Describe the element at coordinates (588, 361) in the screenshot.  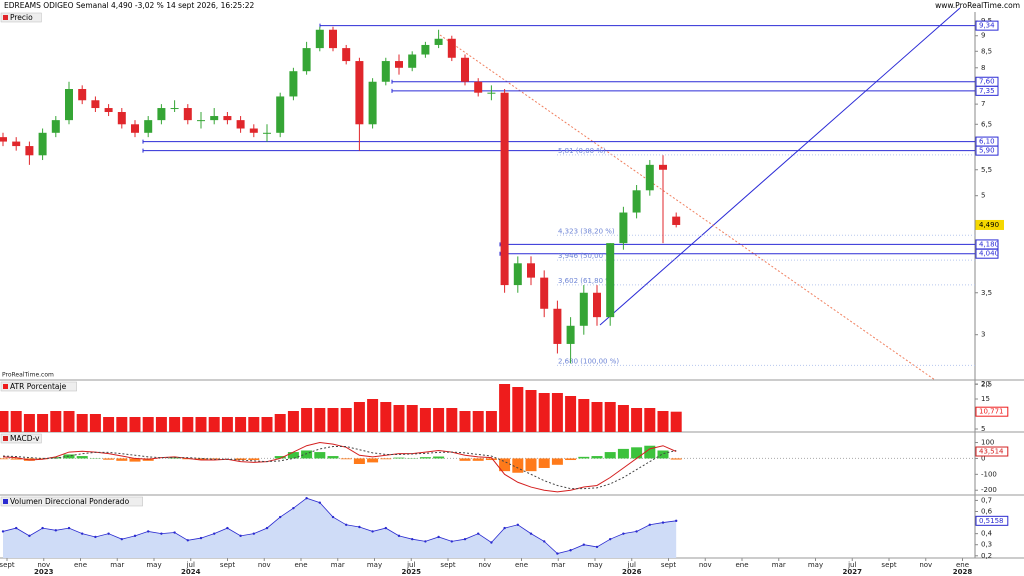
I see `fib-label: 2,680 (100,00 %)` at that location.